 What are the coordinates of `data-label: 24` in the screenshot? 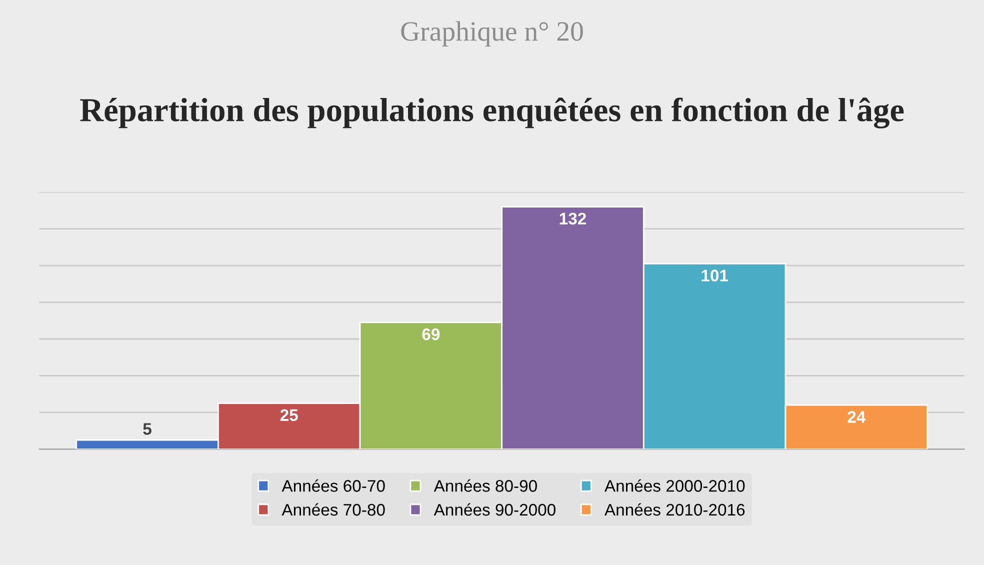 It's located at (857, 417).